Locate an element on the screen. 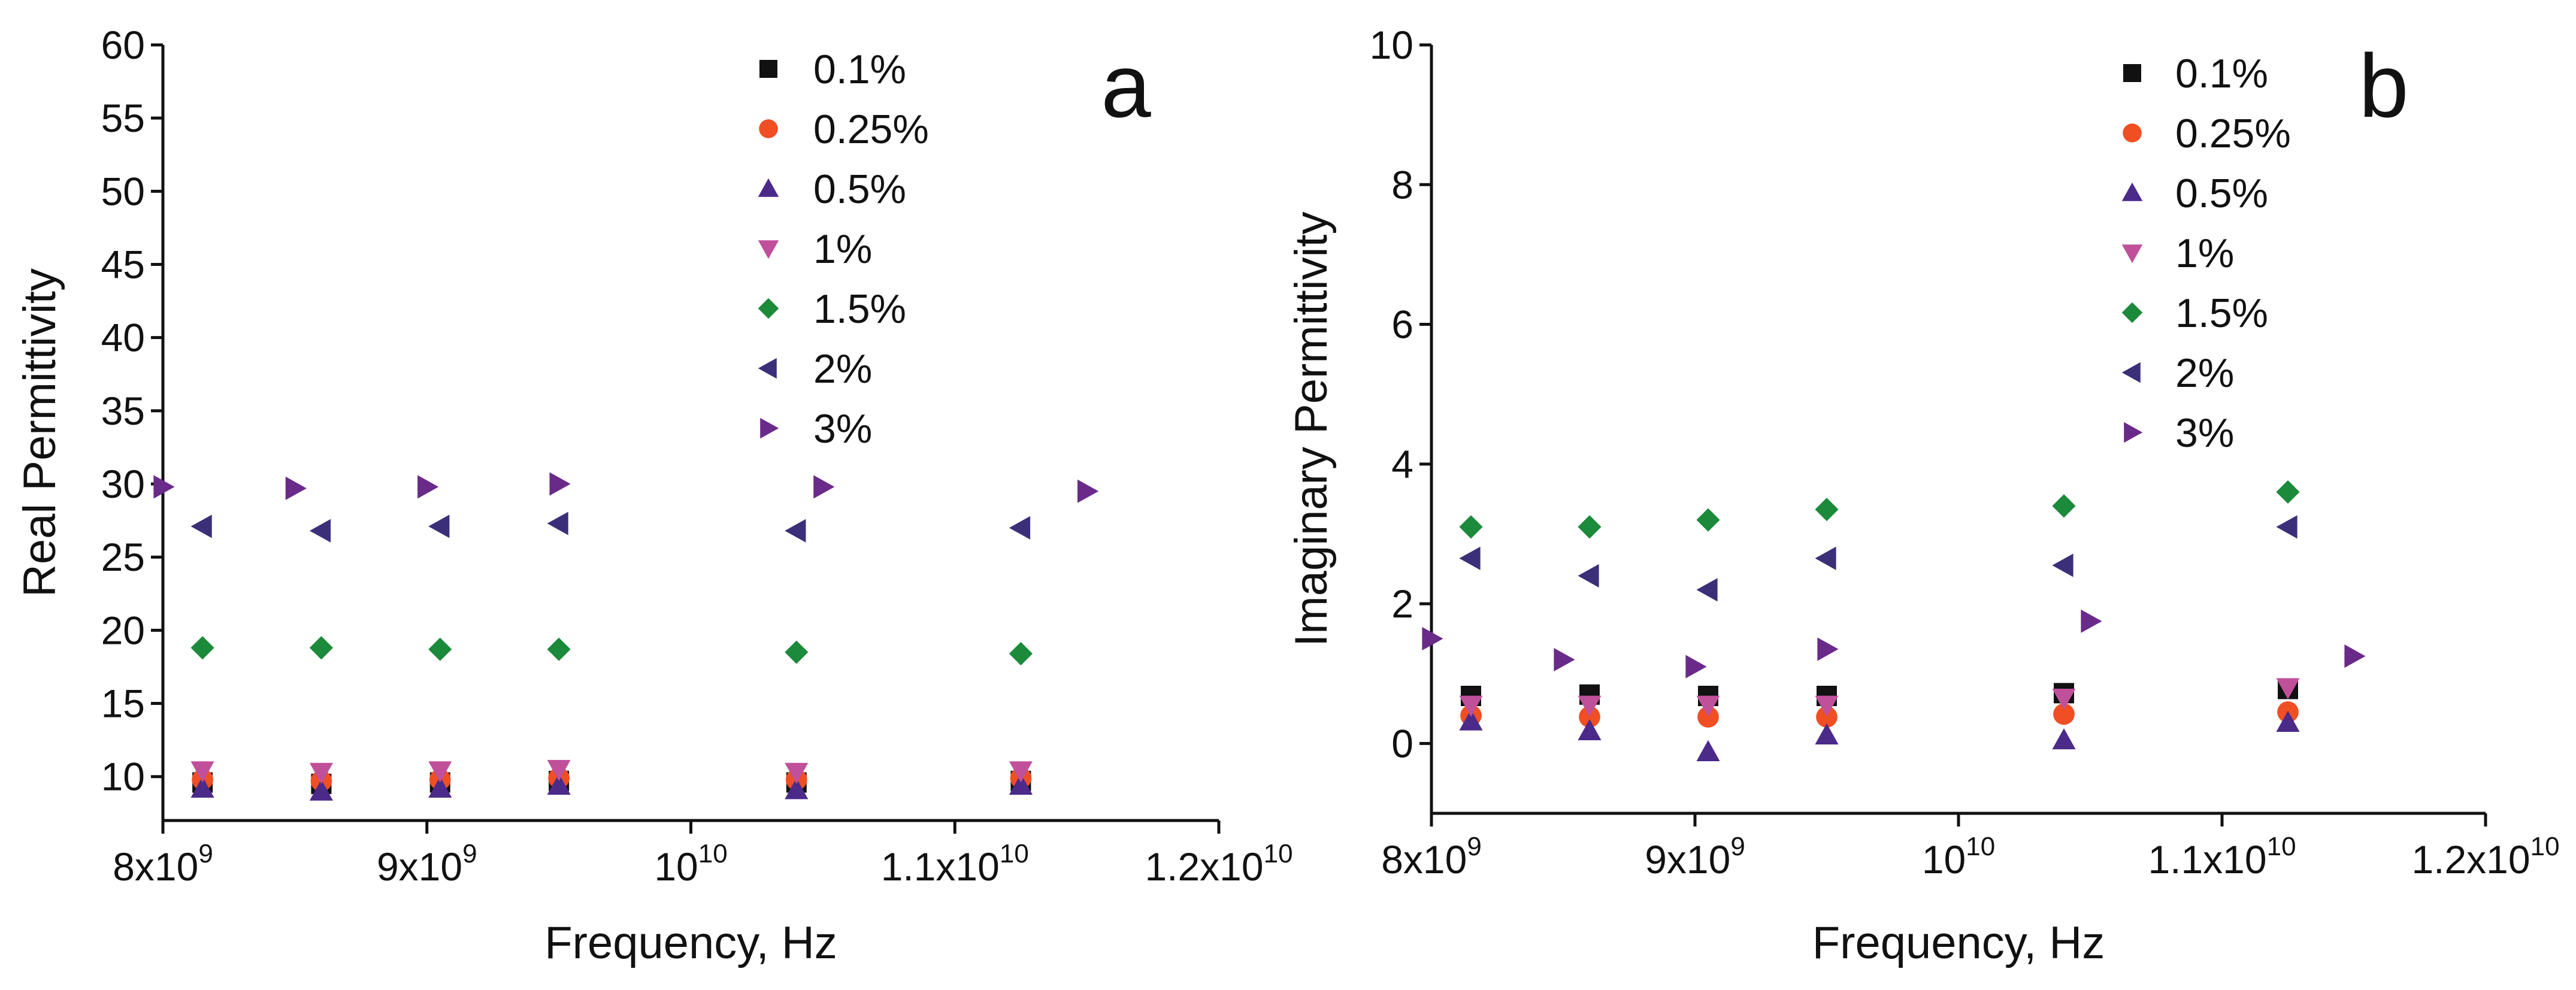 This screenshot has height=990, width=2576. a-y-tick-label: 15 is located at coordinates (123, 704).